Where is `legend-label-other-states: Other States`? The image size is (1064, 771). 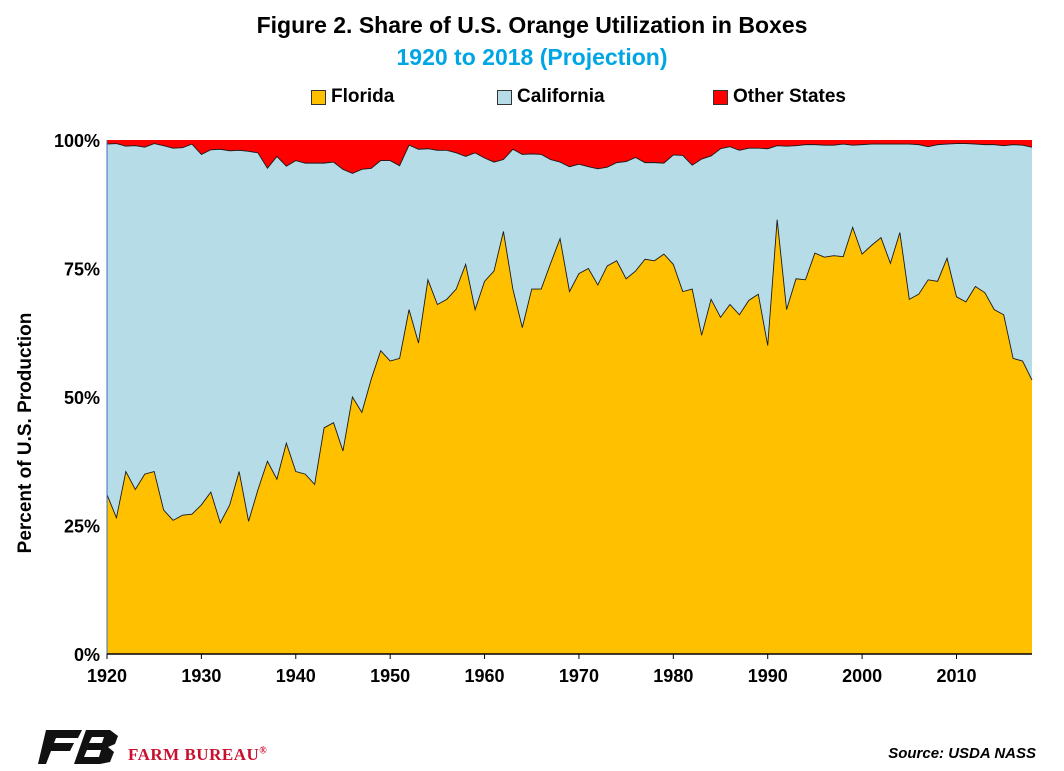
legend-label-other-states: Other States is located at coordinates (789, 96).